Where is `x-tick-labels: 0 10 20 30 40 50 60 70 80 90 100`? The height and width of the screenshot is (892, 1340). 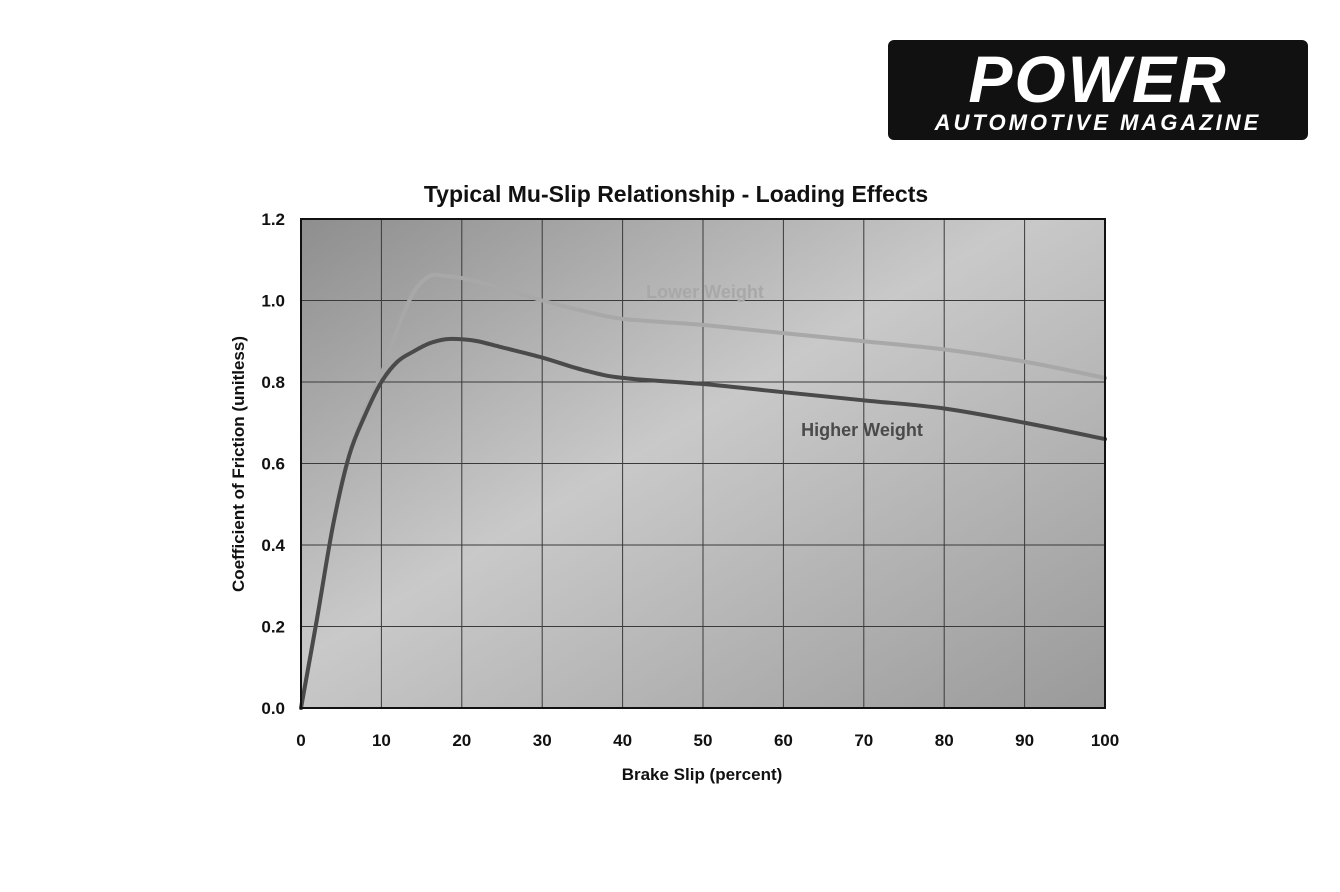 x-tick-labels: 0 10 20 30 40 50 60 70 80 90 100 is located at coordinates (707, 740).